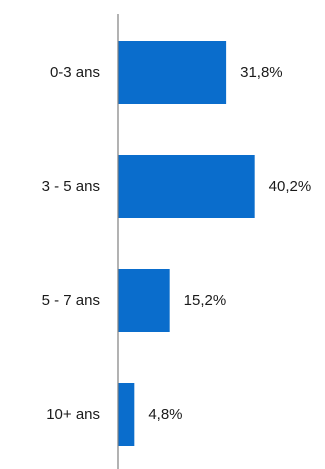 The image size is (325, 469). Describe the element at coordinates (73, 414) in the screenshot. I see `category-label-3: 10+ ans` at that location.